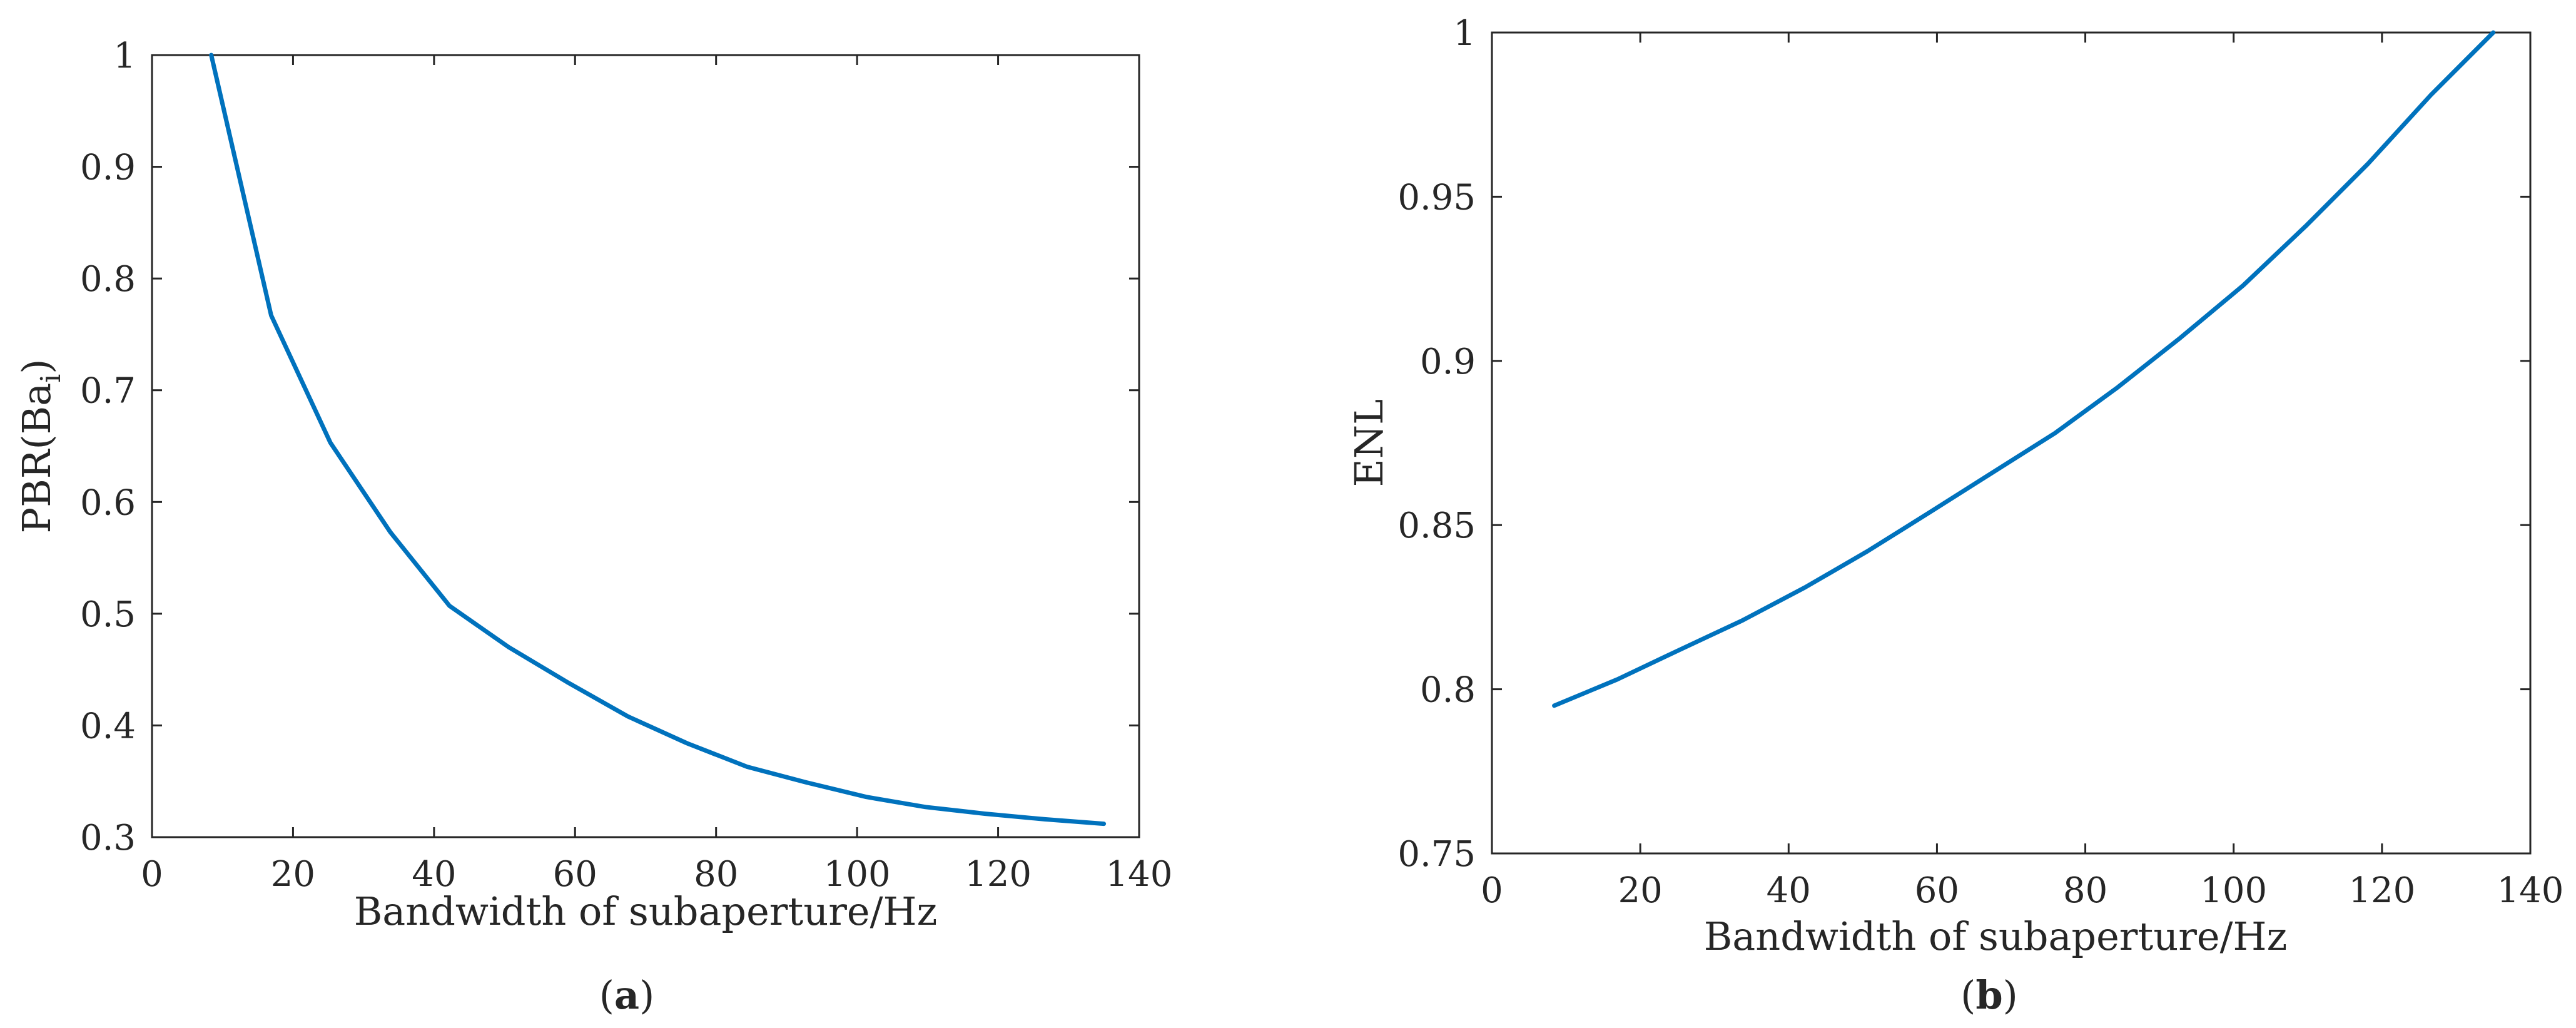  Describe the element at coordinates (1436, 526) in the screenshot. I see `y-tick-label: 0.85` at that location.